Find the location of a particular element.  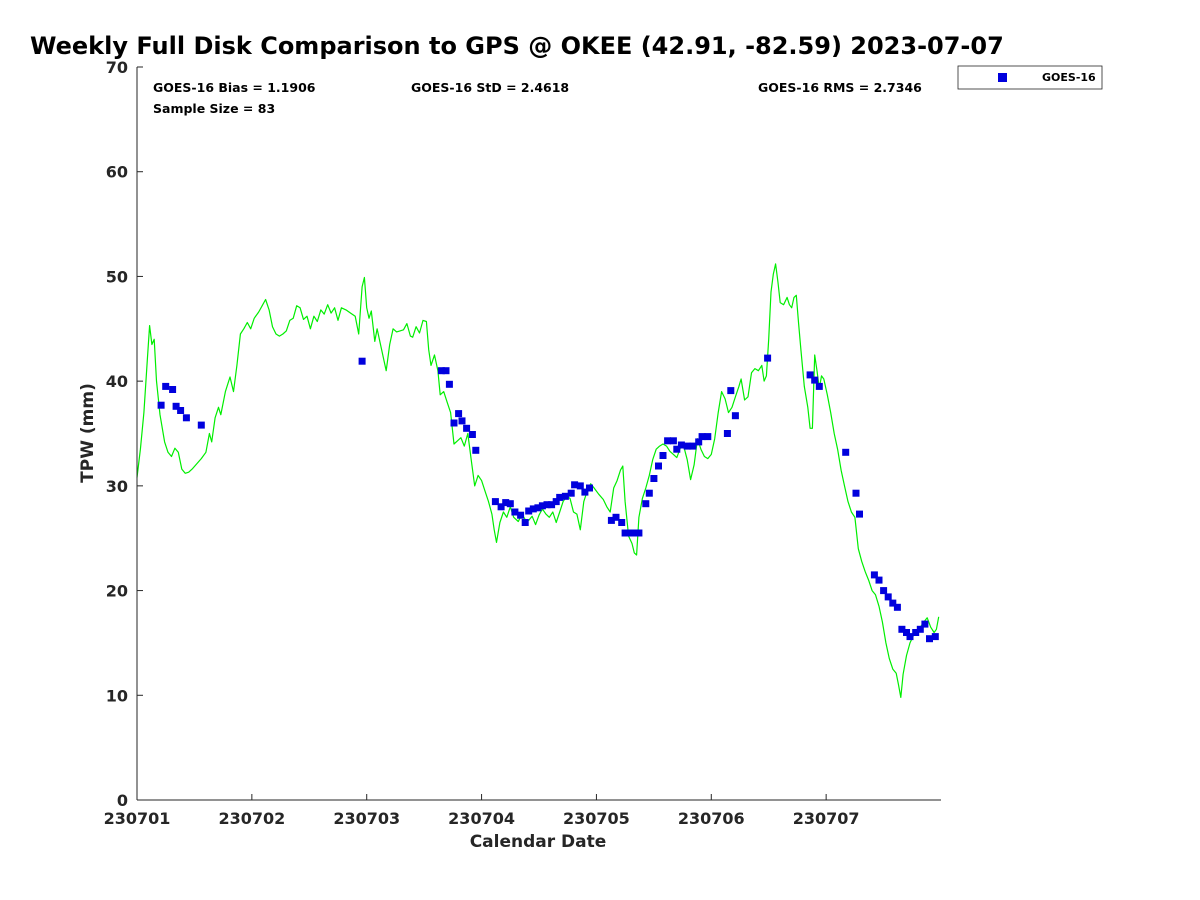

rms-stat: GOES-16 RMS = 2.7346 is located at coordinates (840, 87).